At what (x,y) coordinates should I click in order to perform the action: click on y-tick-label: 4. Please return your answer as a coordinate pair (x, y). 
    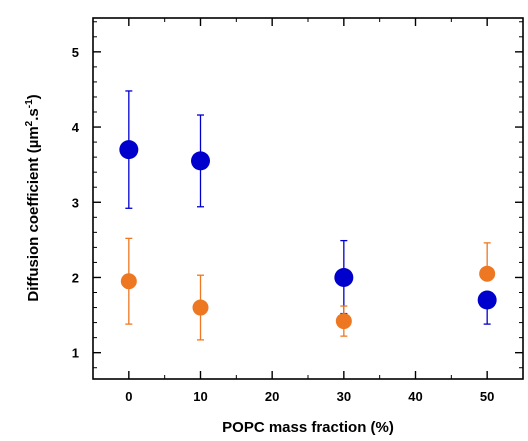
    Looking at the image, I should click on (76, 127).